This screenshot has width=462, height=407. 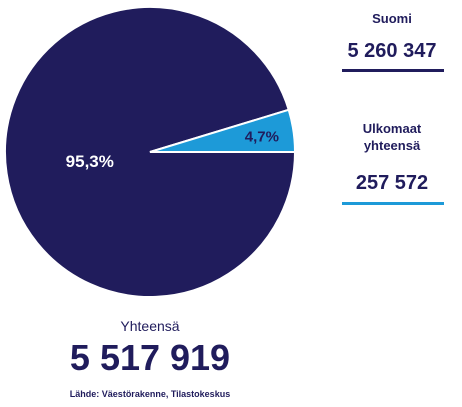 What do you see at coordinates (392, 137) in the screenshot?
I see `legend-label: Ulkomaat yhteensä` at bounding box center [392, 137].